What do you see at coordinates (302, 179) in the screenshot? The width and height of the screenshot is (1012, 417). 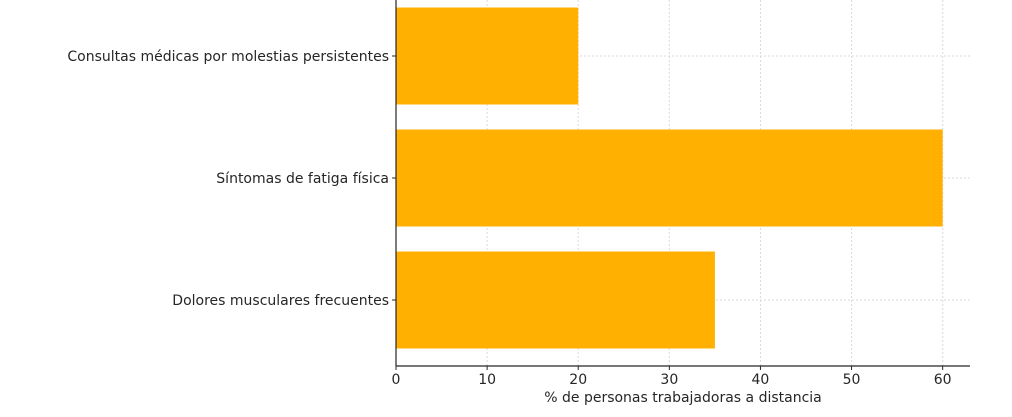 I see `y-tick-label: Síntomas de fatiga física` at bounding box center [302, 179].